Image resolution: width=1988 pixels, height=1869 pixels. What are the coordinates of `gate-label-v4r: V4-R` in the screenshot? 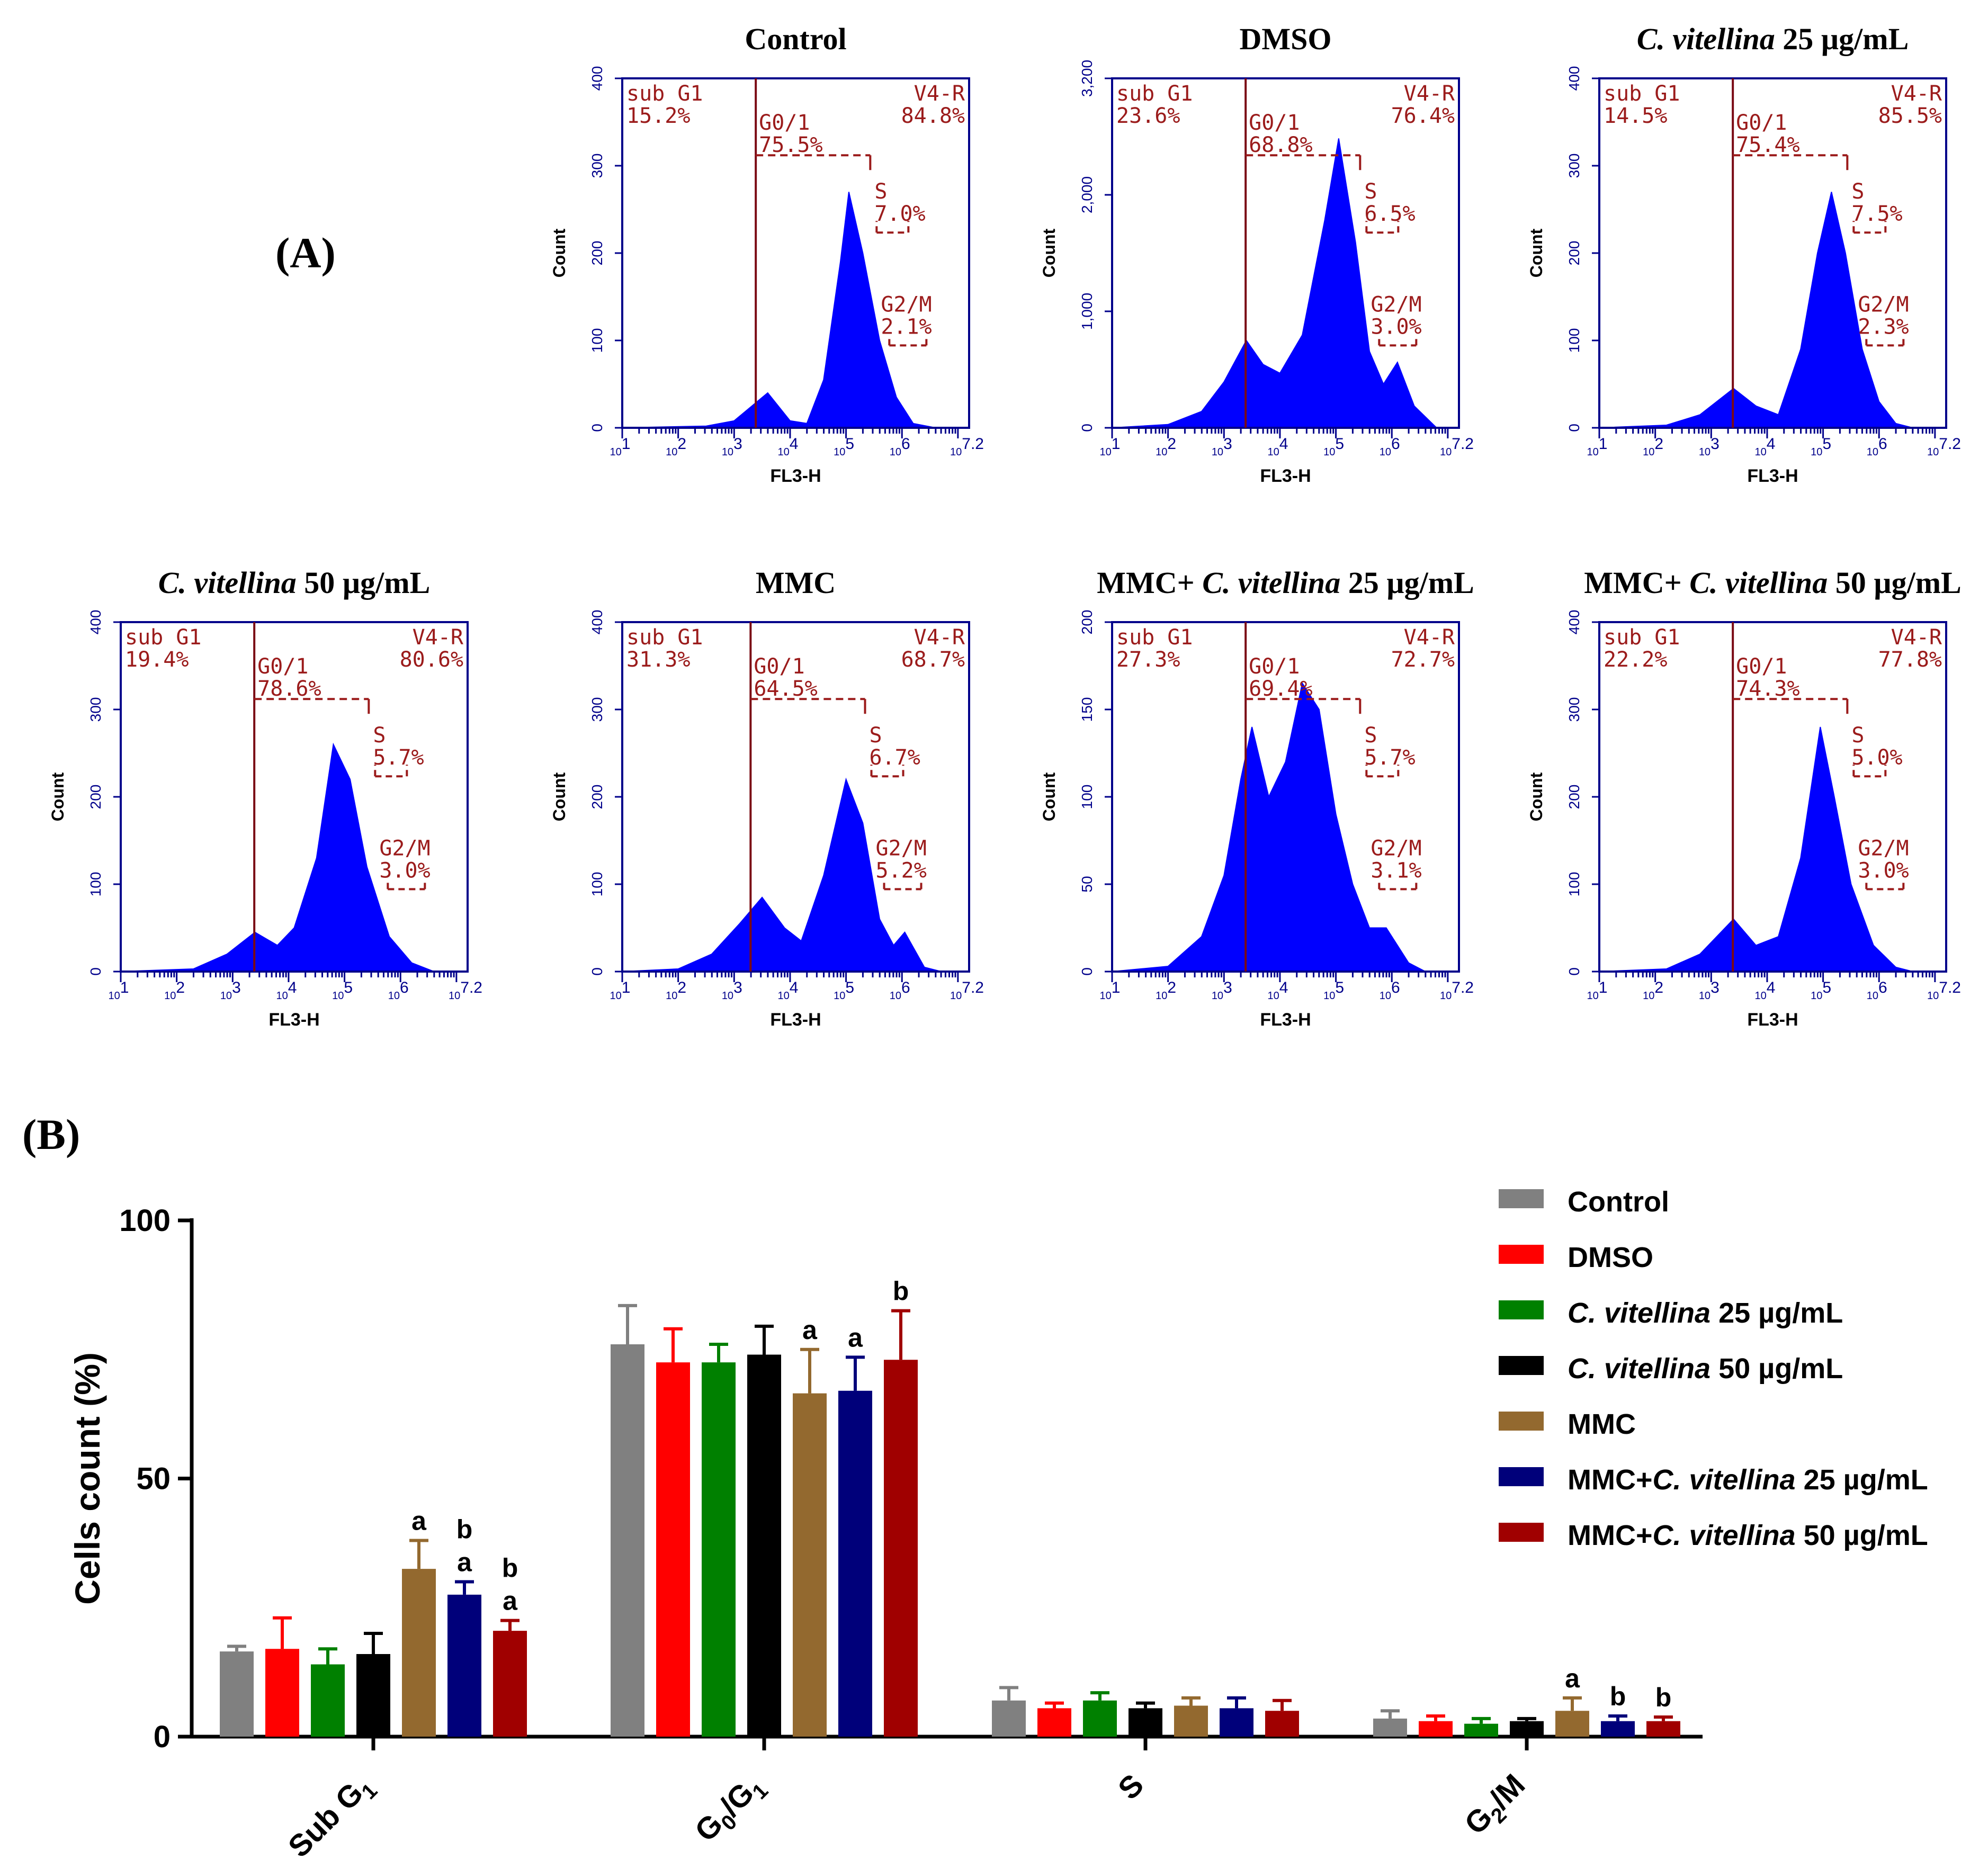 It's located at (939, 637).